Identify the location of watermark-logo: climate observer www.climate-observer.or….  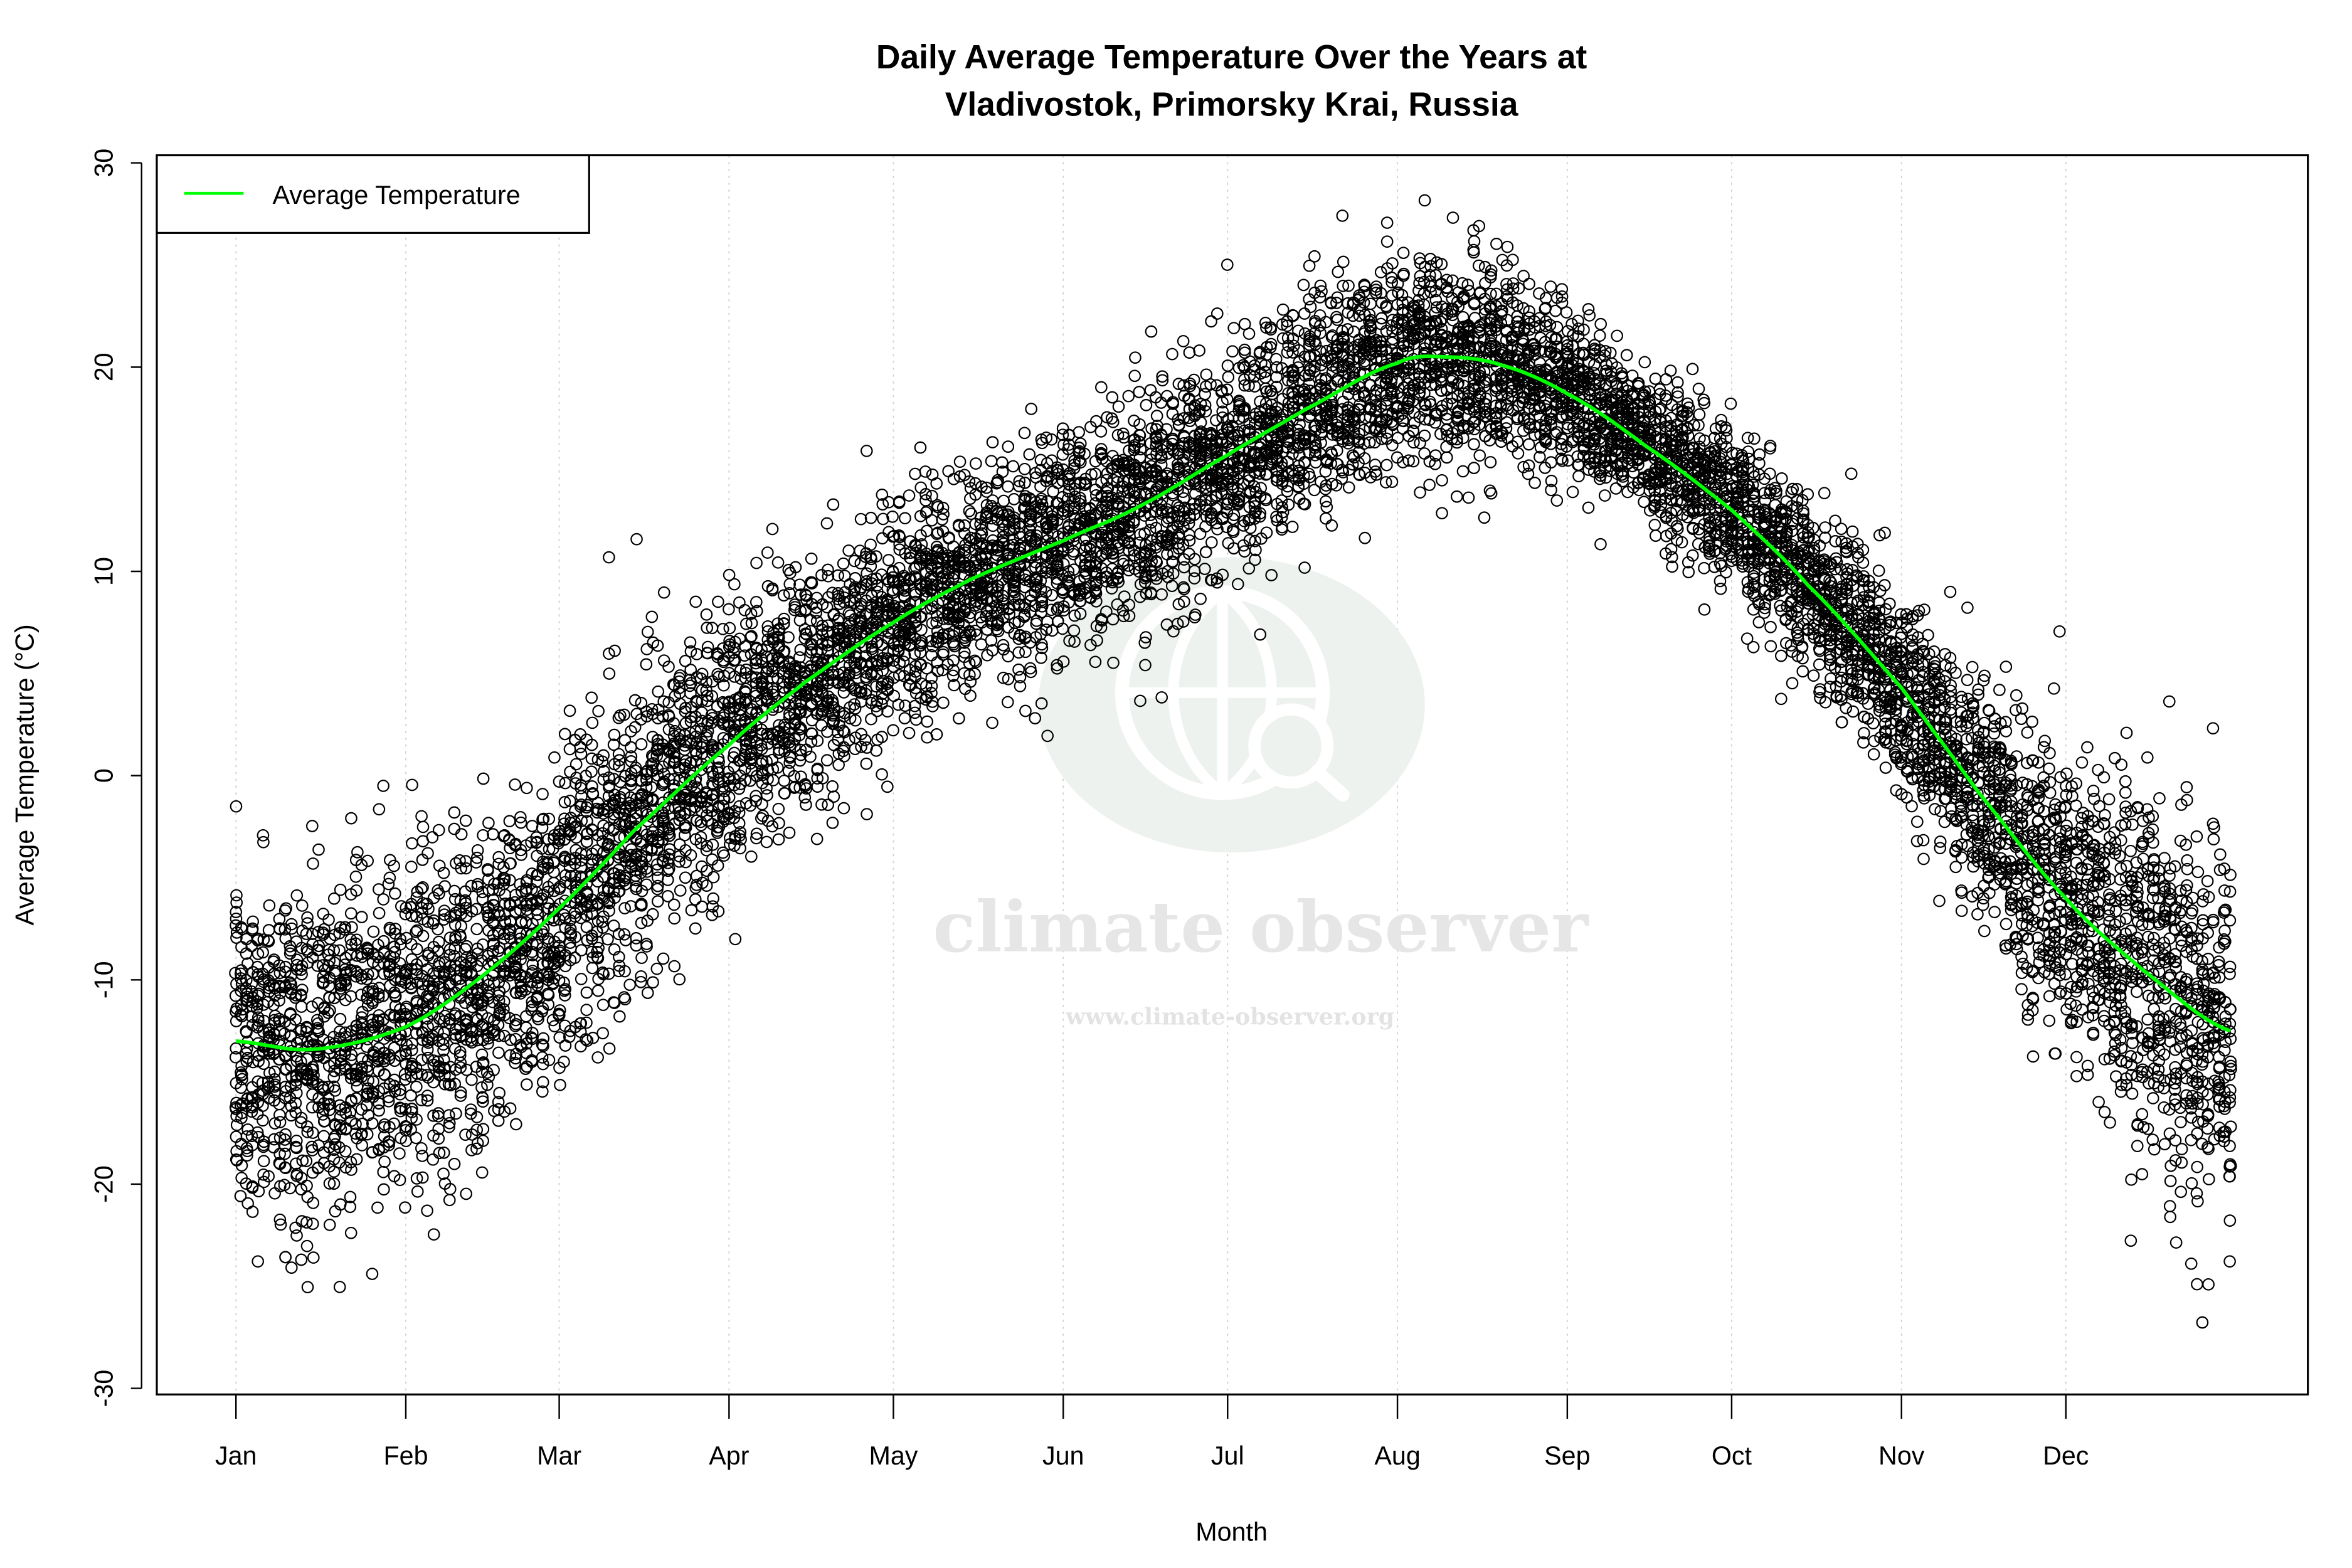
(1261, 793).